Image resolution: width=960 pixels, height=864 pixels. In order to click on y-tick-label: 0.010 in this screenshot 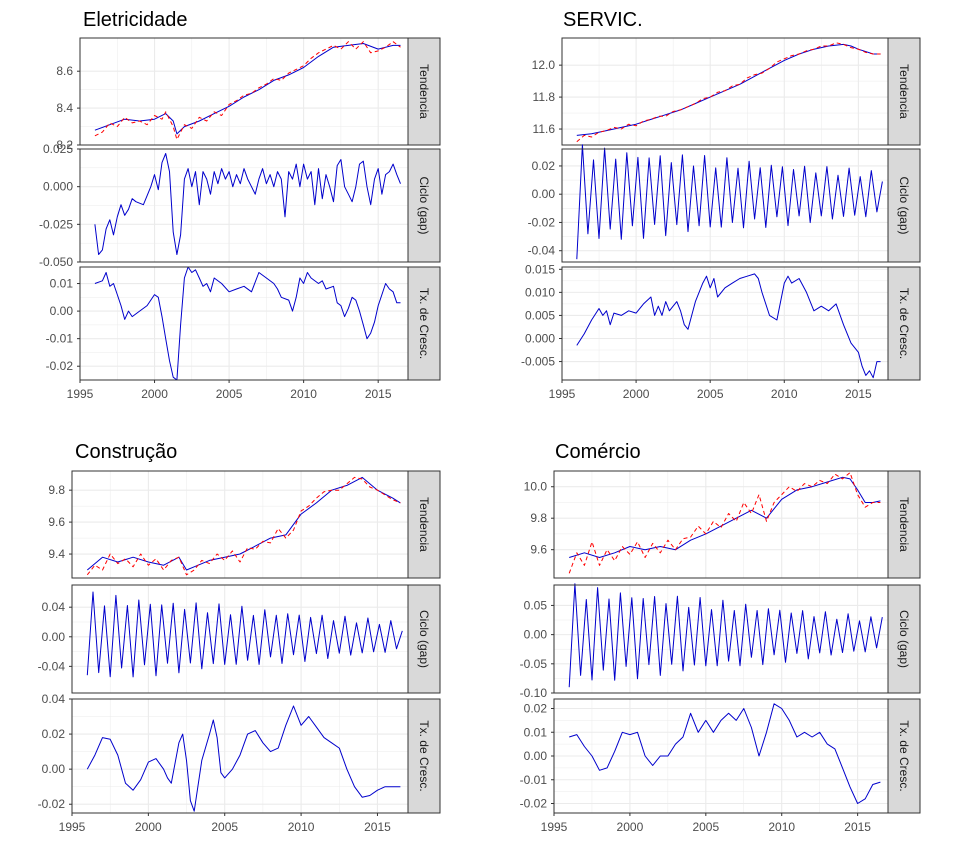, I will do `click(540, 292)`.